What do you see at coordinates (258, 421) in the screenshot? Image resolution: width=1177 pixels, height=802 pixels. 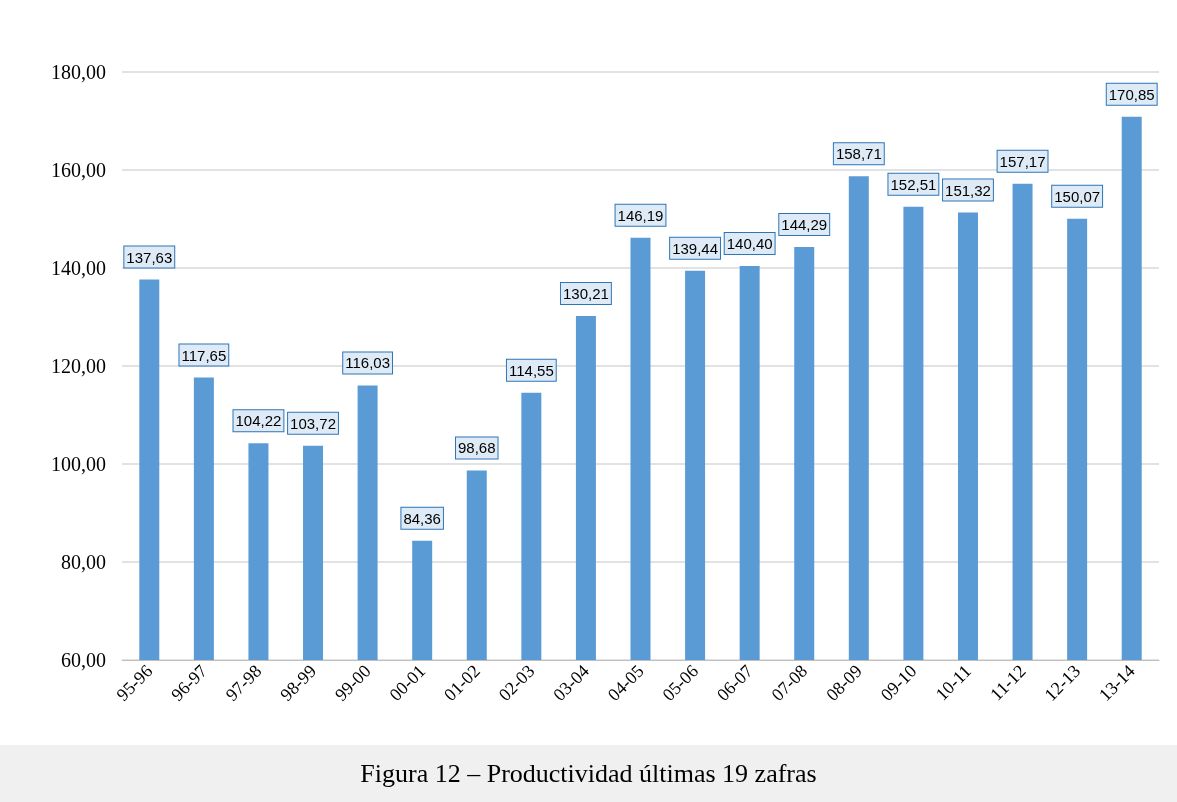 I see `data-label: 104,22` at bounding box center [258, 421].